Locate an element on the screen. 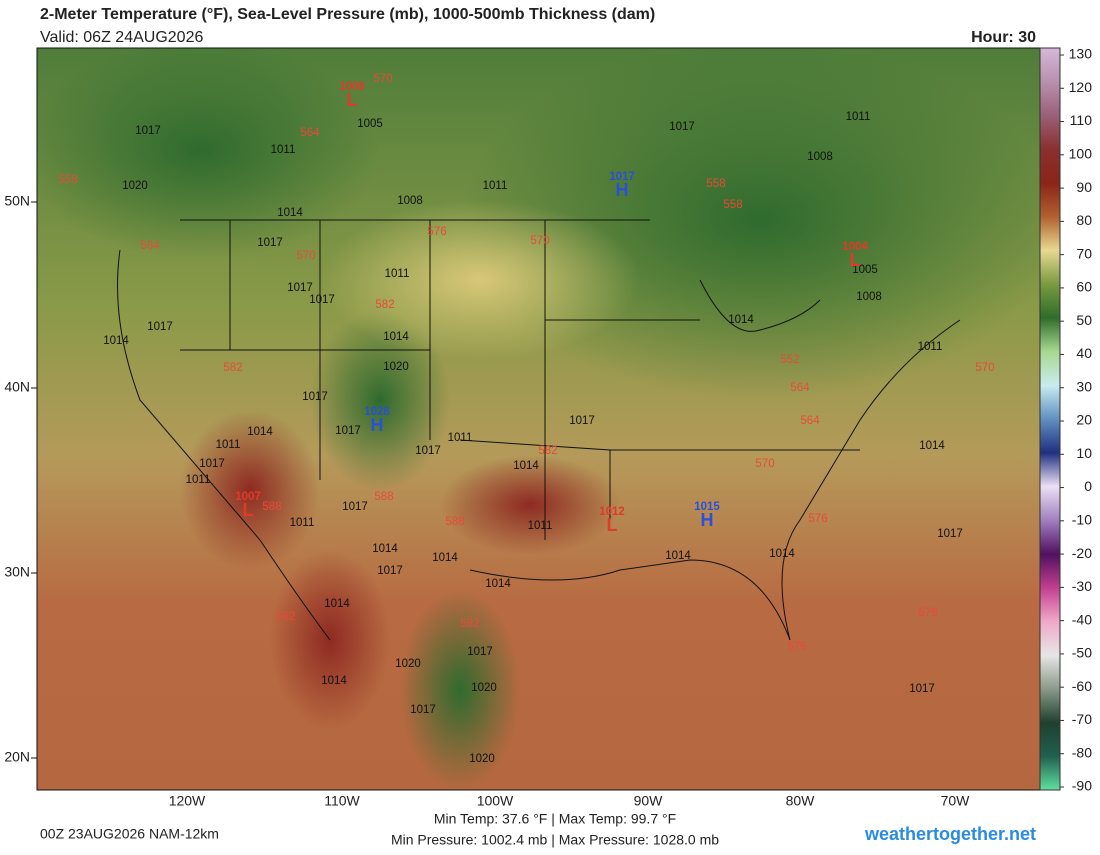 The width and height of the screenshot is (1100, 855). pressure-center-value: 1017 is located at coordinates (622, 177).